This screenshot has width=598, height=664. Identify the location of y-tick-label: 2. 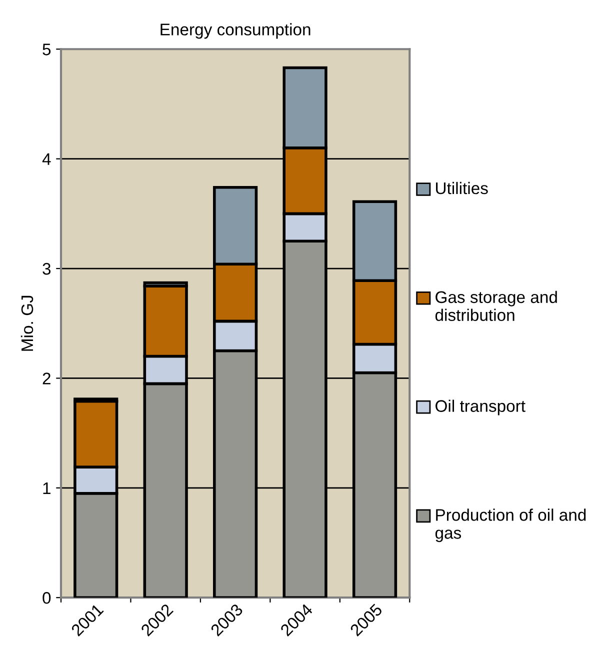
(46, 378).